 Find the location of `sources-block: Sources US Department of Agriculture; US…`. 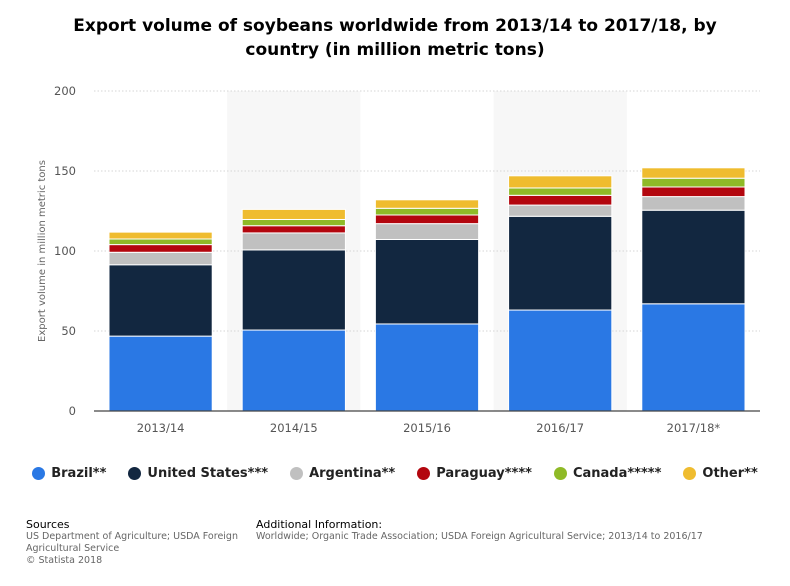

sources-block: Sources US Department of Agriculture; US… is located at coordinates (141, 542).